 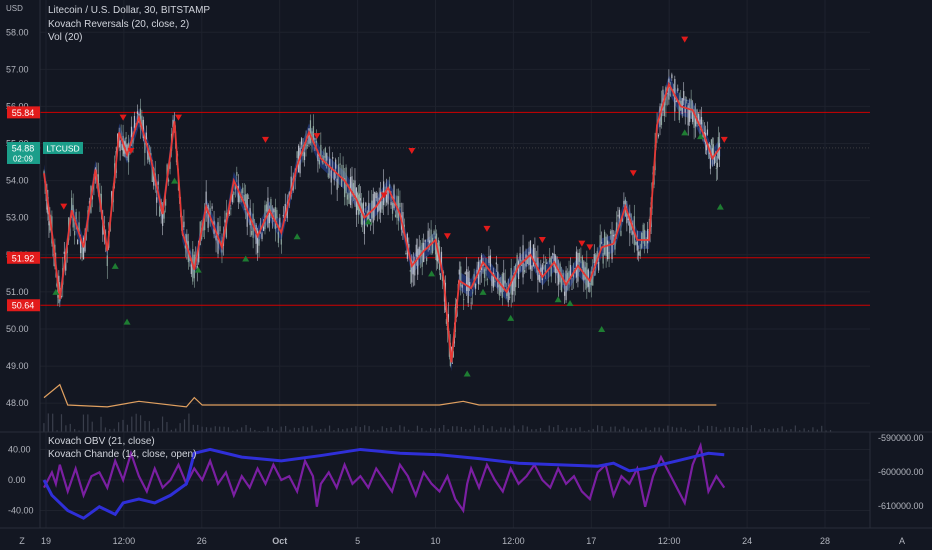 I want to click on legend-kovach-chande: Kovach Chande (14, close, open), so click(x=122, y=454).